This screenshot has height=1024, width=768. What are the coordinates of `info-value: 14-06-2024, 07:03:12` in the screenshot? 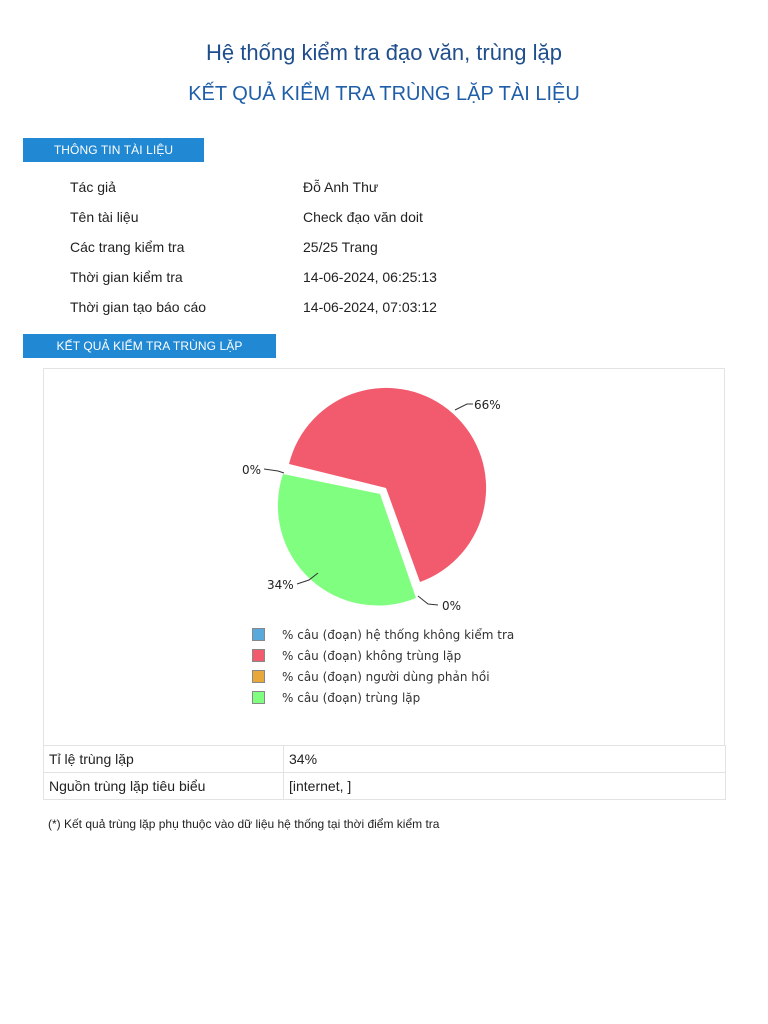 It's located at (370, 307).